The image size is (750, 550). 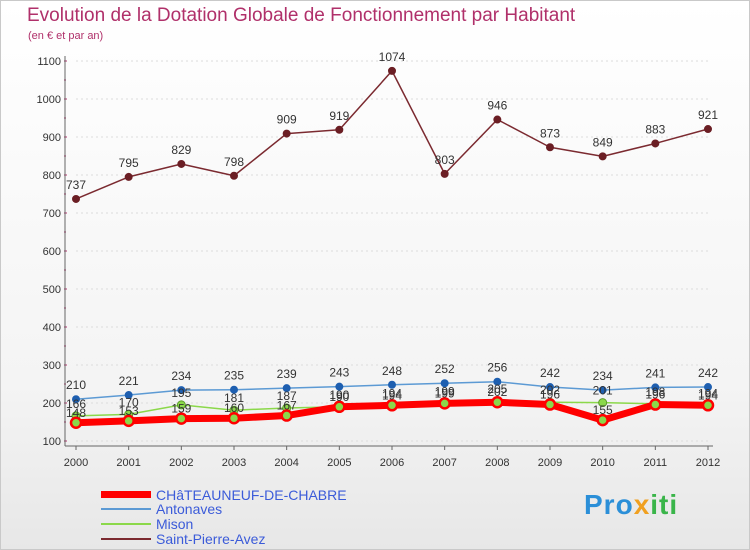 What do you see at coordinates (392, 371) in the screenshot?
I see `data-label-antonaves: 248` at bounding box center [392, 371].